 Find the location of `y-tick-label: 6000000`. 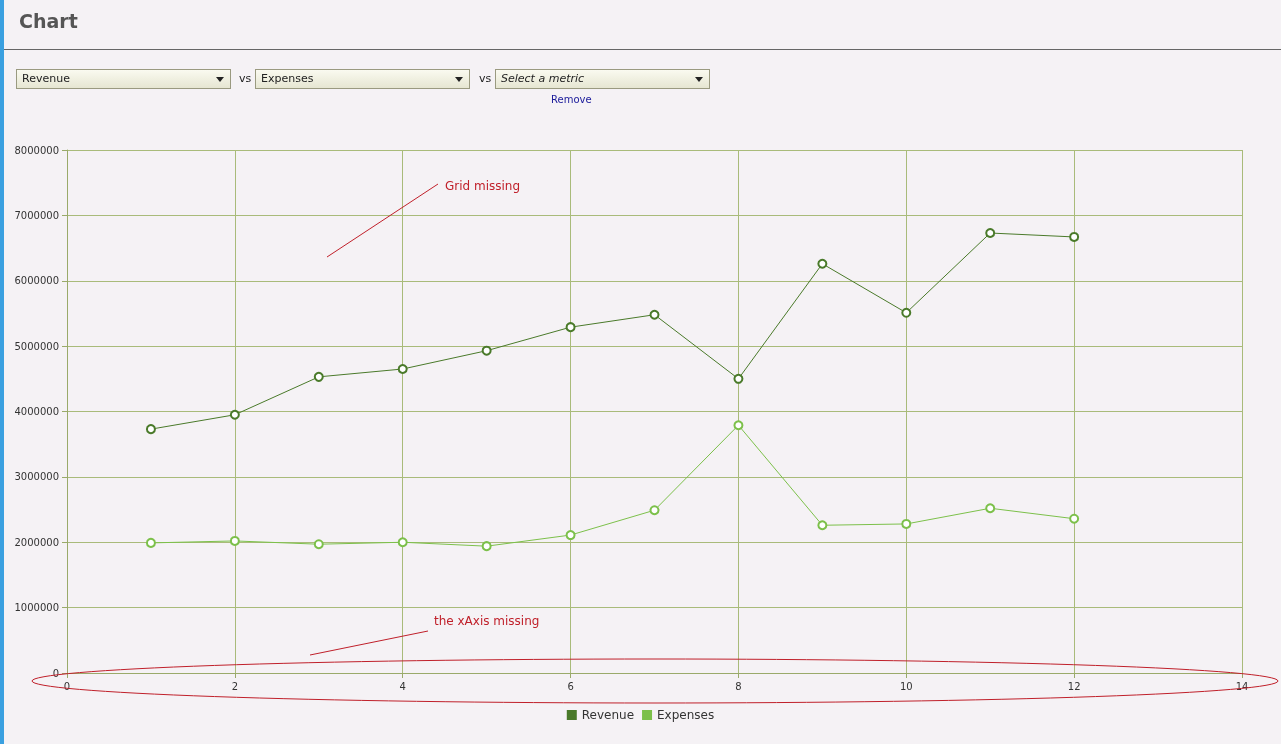

y-tick-label: 6000000 is located at coordinates (36, 281).